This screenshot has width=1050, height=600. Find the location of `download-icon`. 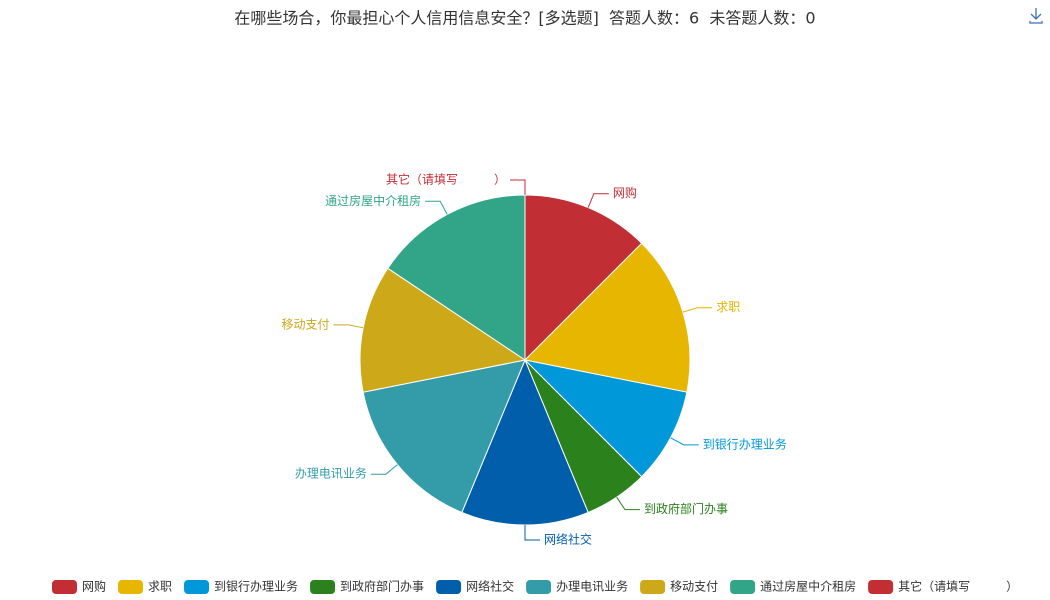

download-icon is located at coordinates (1036, 16).